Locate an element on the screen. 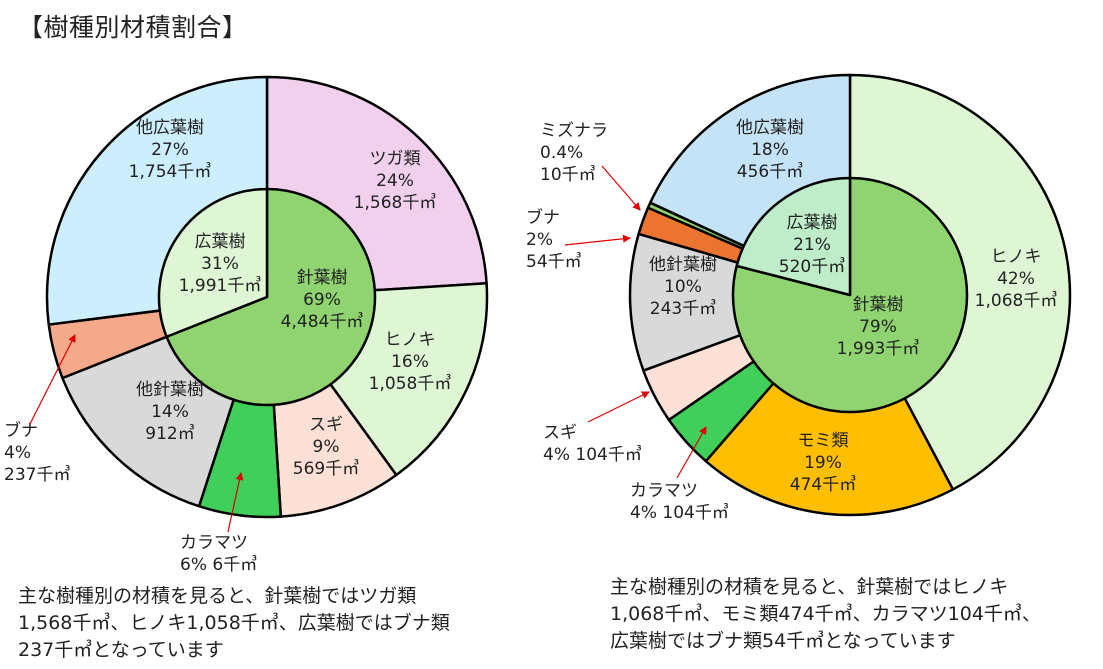 This screenshot has width=1103, height=669. inner-label-0-1-line: 31% is located at coordinates (220, 264).